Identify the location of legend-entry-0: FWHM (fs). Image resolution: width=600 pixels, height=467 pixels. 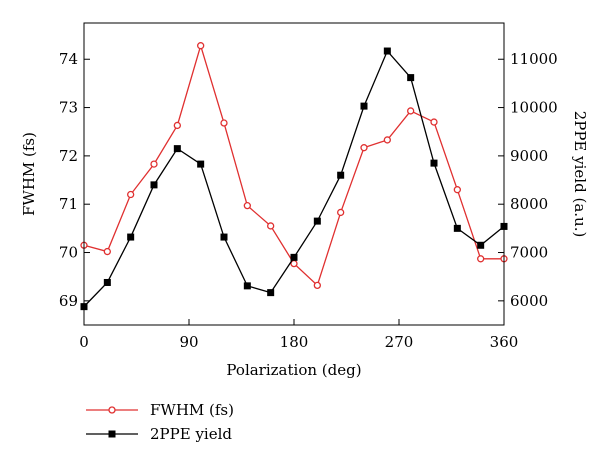
(160, 410).